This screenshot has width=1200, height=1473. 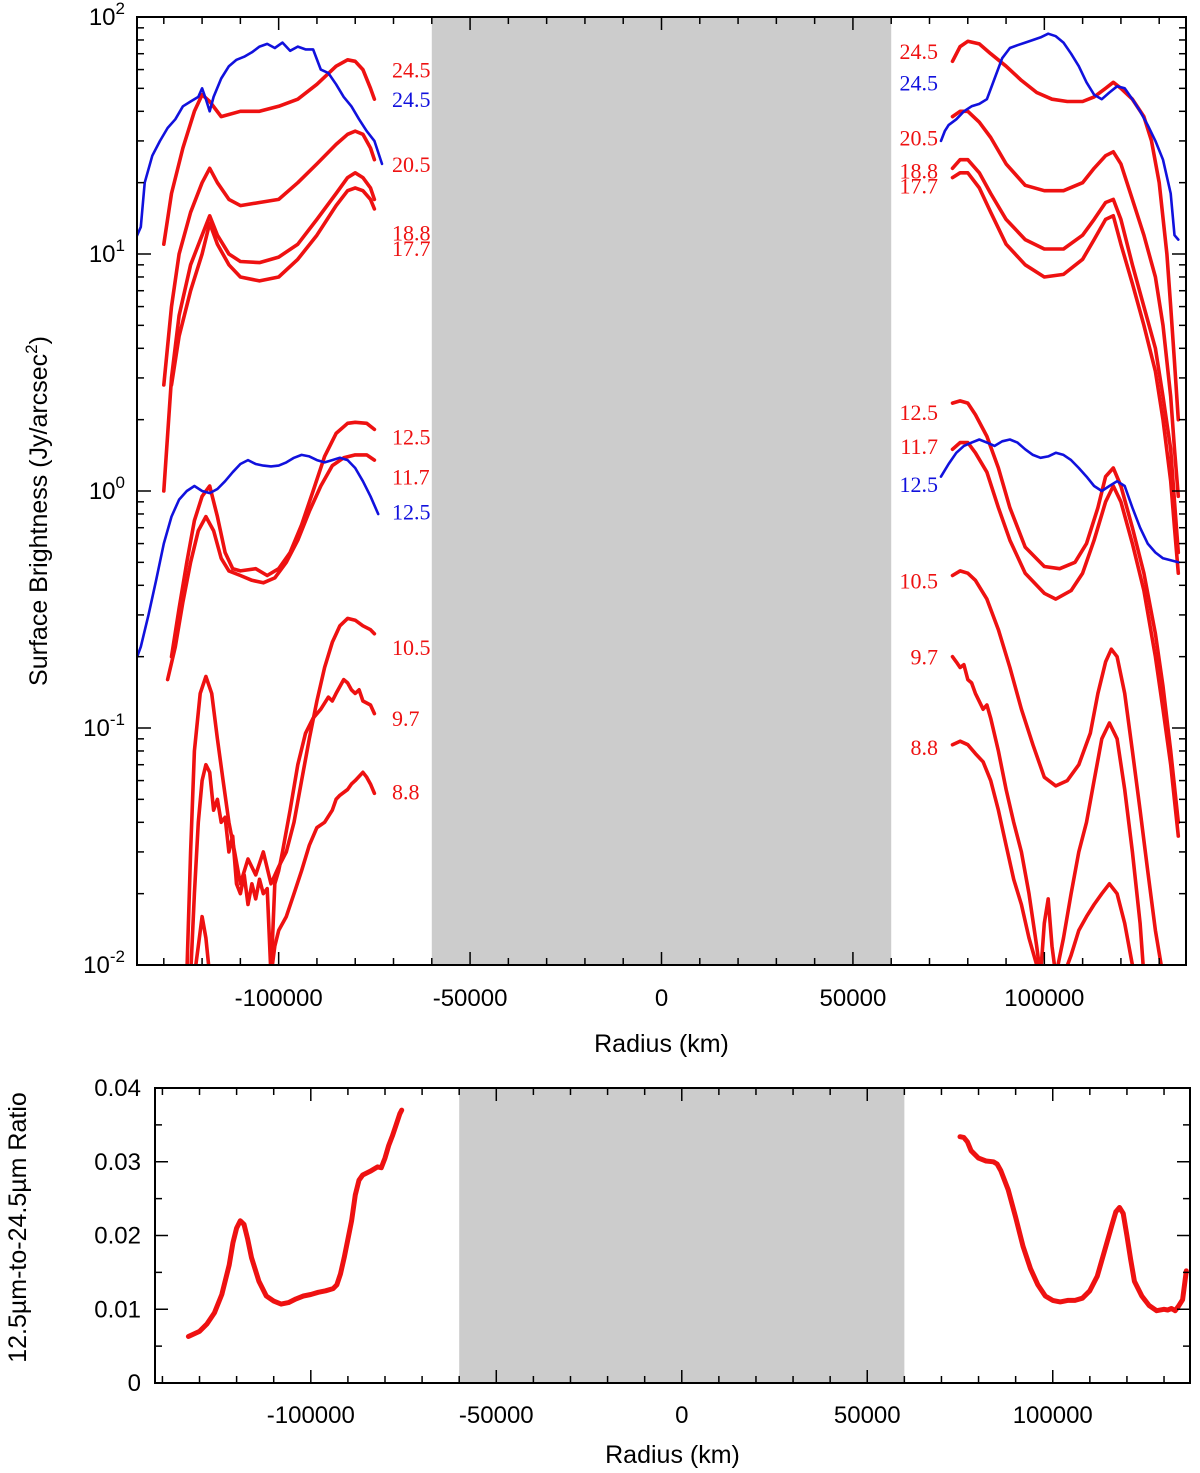 I want to click on y-tick-label: 0.02, so click(x=117, y=1236).